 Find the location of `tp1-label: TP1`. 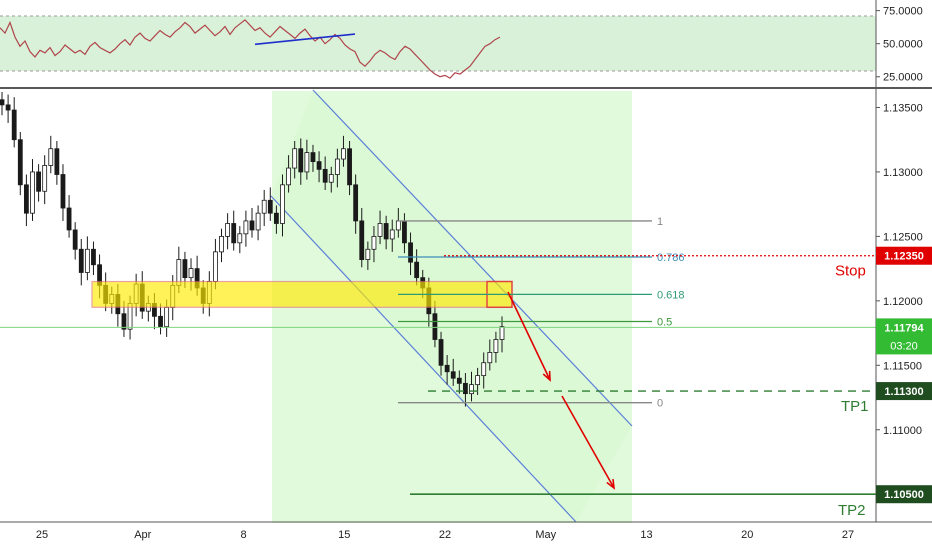

tp1-label: TP1 is located at coordinates (855, 406).